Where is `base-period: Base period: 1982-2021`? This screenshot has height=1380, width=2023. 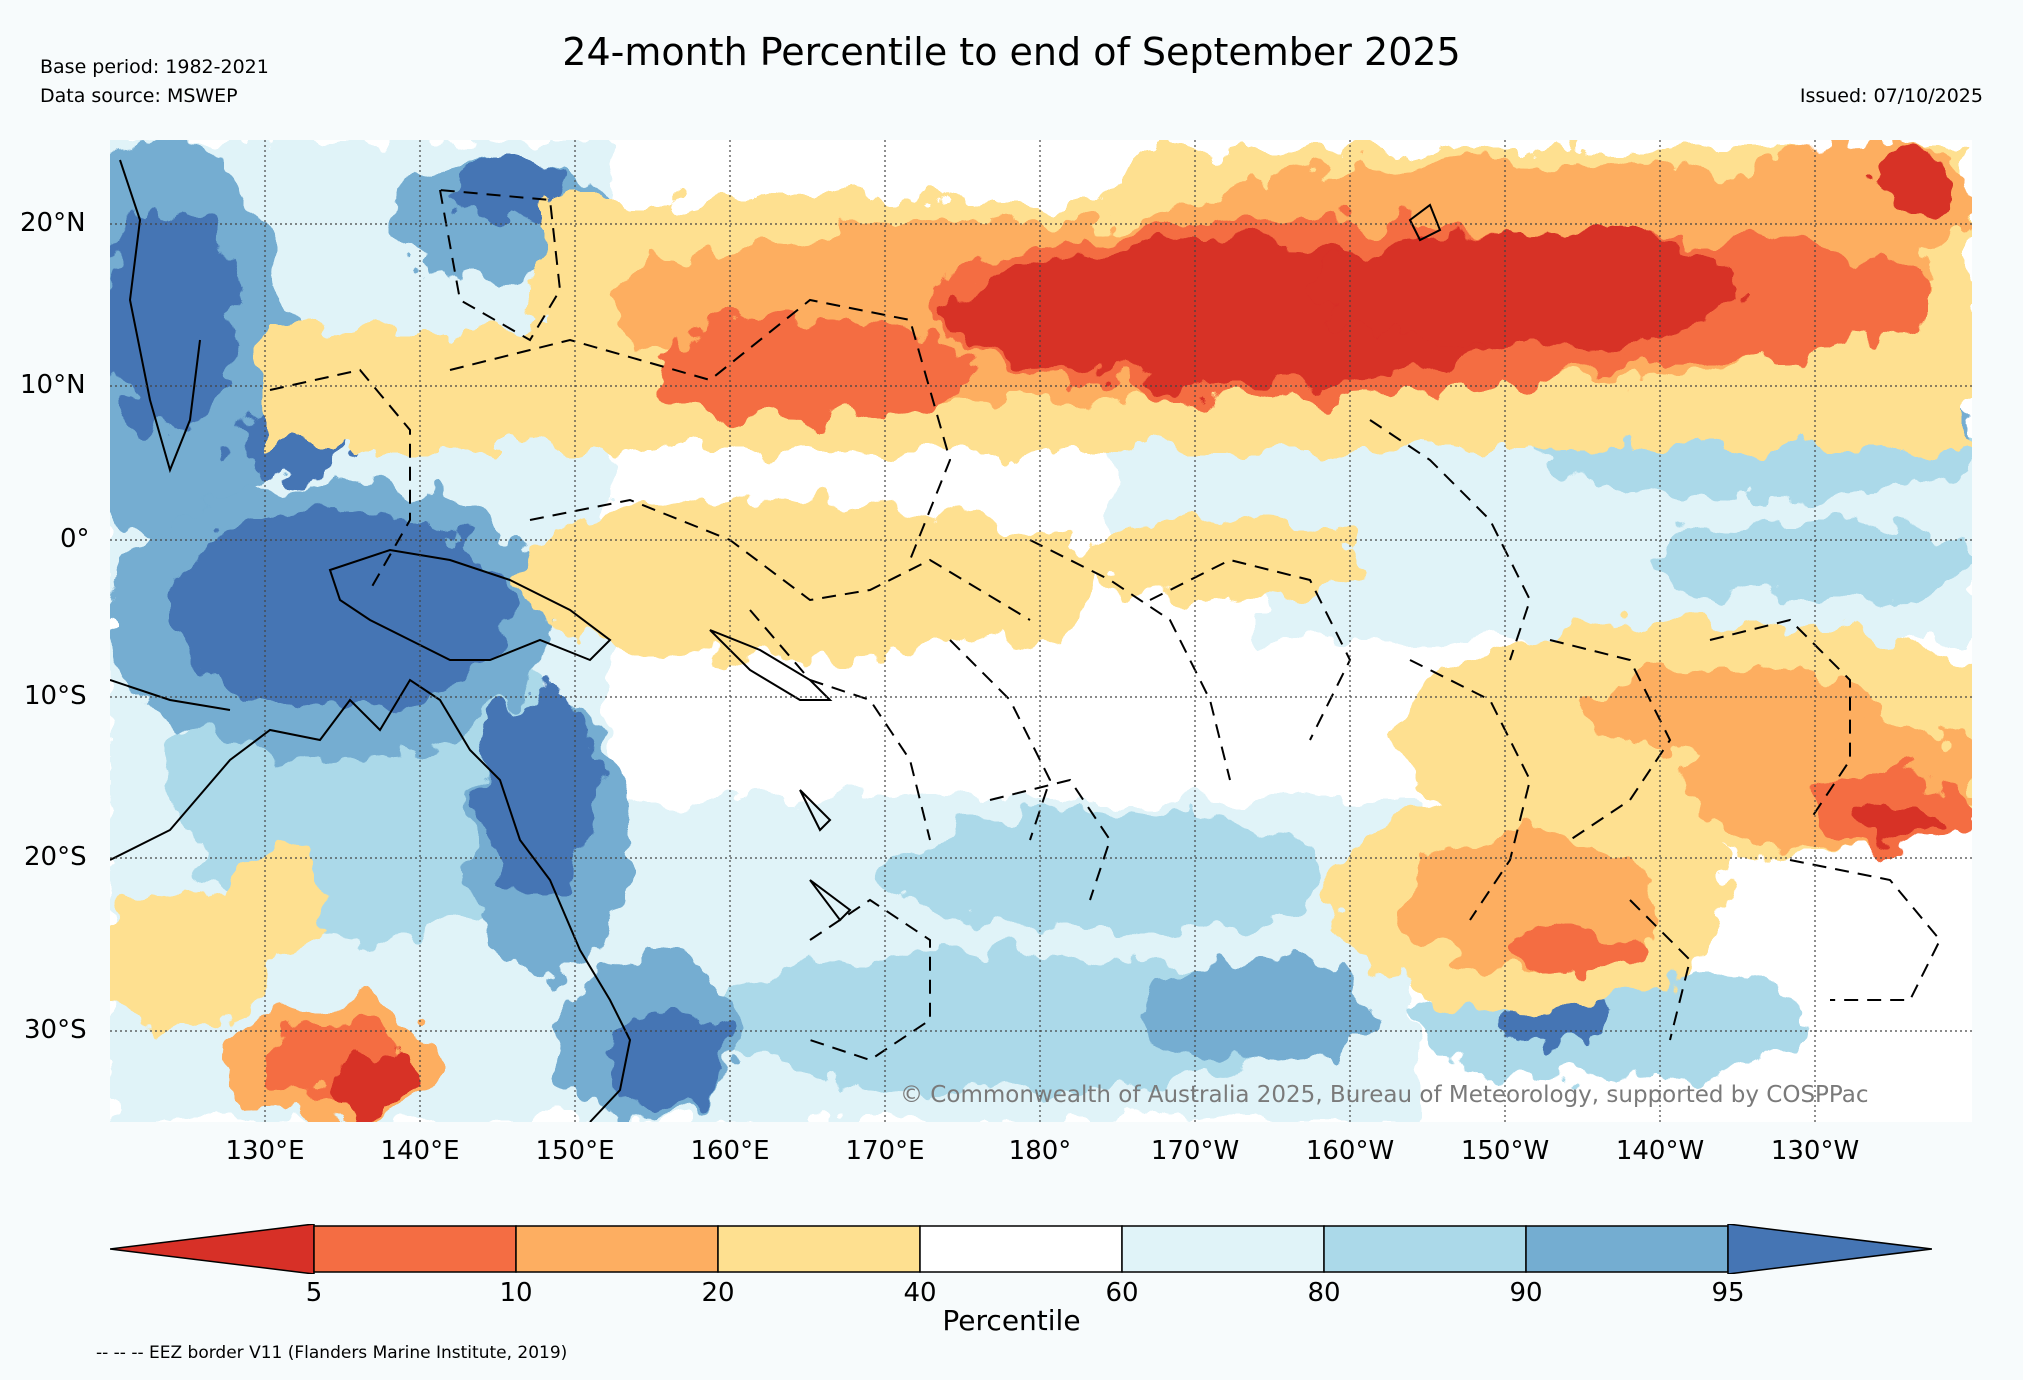 base-period: Base period: 1982-2021 is located at coordinates (154, 67).